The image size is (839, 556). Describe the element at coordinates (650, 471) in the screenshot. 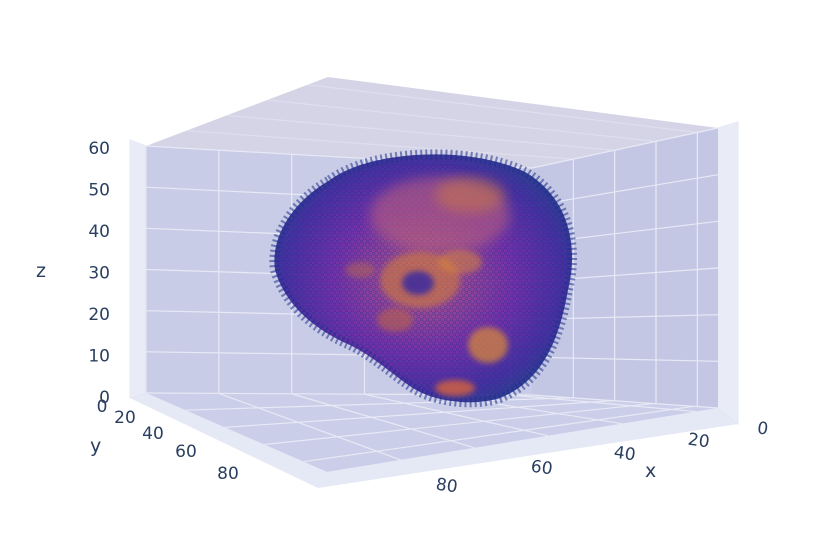

I see `x-axis-title: x` at that location.